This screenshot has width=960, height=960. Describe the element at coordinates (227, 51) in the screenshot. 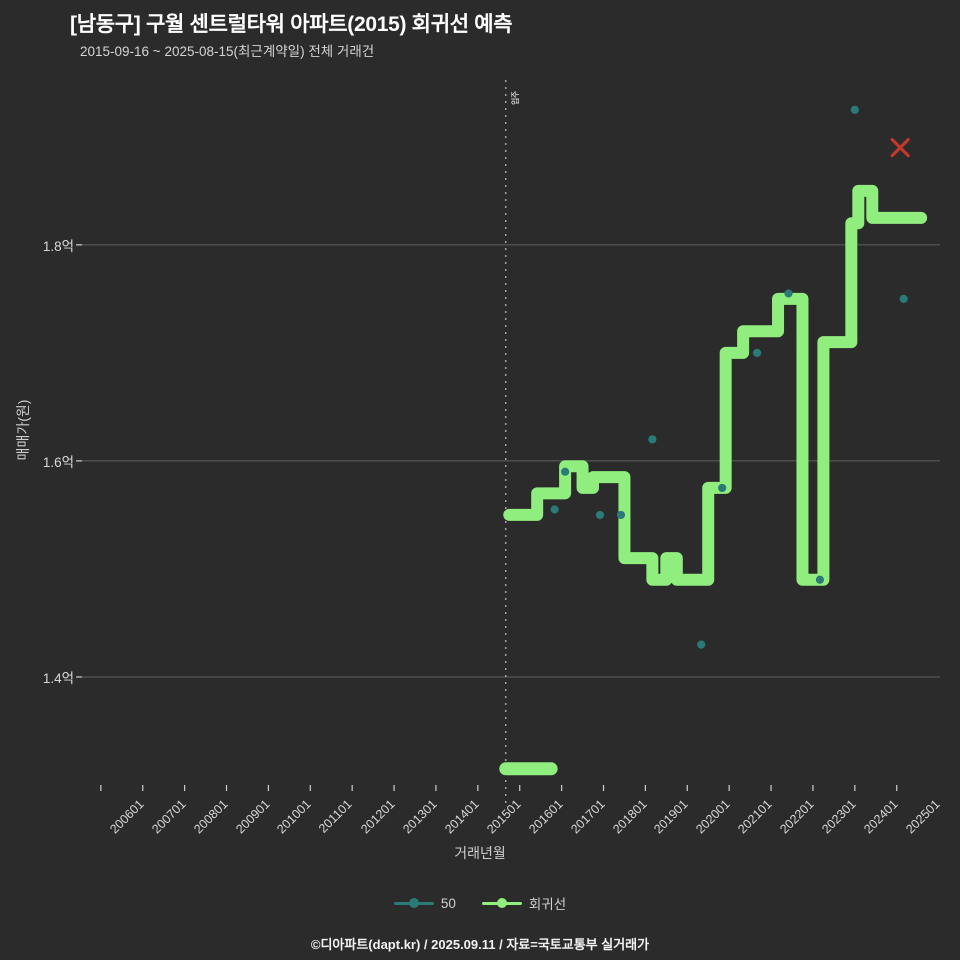

I see `chart-subtitle: 2015-09-16 ~ 2025-08-15(최근계약일) 전체 거래건` at that location.